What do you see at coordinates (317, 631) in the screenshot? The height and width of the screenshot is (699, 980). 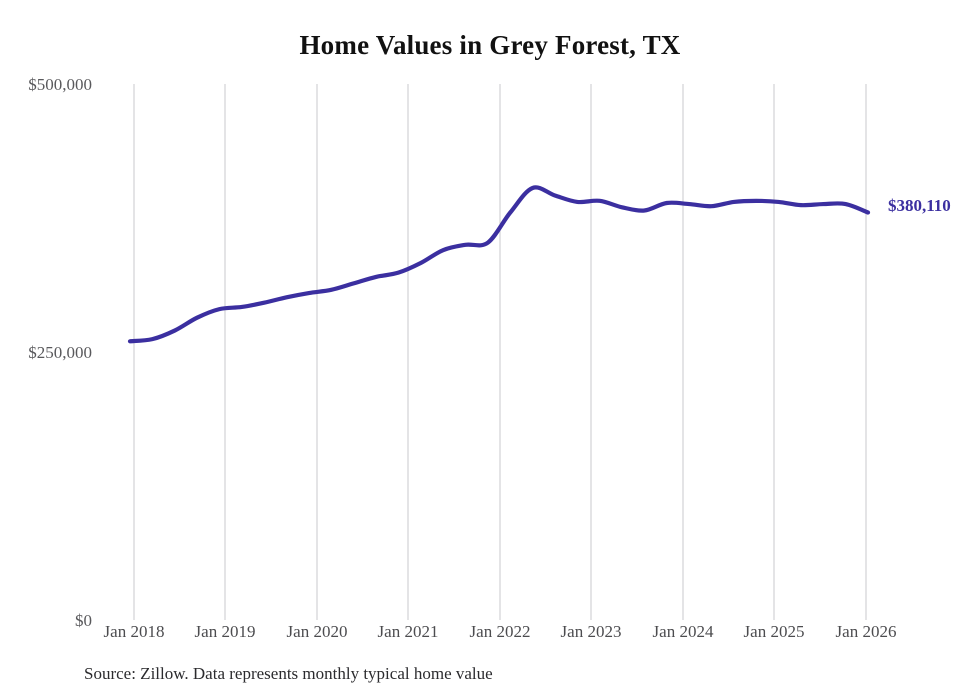 I see `xtick-label-jan-2020: Jan 2020` at bounding box center [317, 631].